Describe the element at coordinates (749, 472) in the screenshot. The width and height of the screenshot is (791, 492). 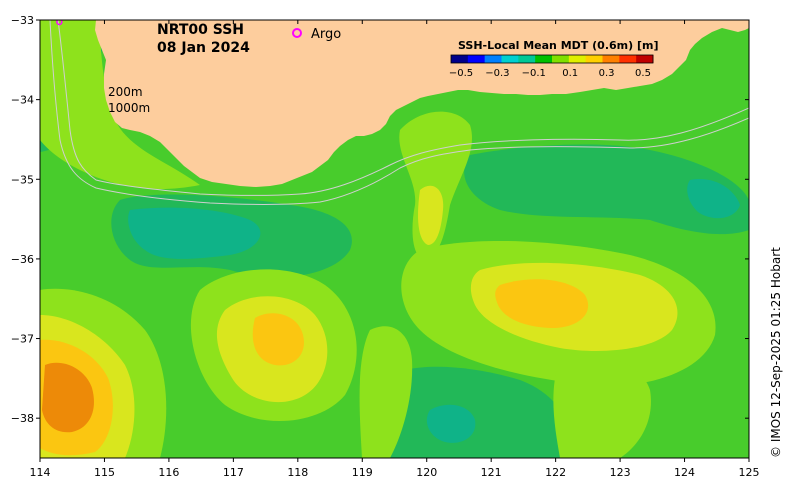
I see `x-tick-label: 125` at that location.